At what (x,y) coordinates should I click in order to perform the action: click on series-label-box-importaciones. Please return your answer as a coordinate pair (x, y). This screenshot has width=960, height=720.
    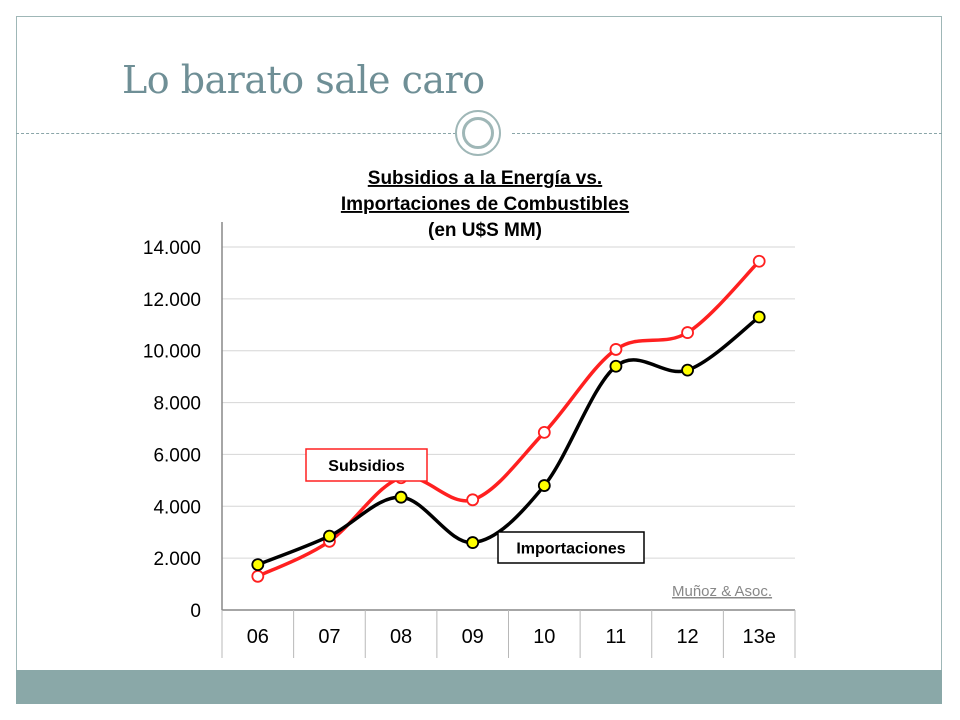
    Looking at the image, I should click on (571, 547).